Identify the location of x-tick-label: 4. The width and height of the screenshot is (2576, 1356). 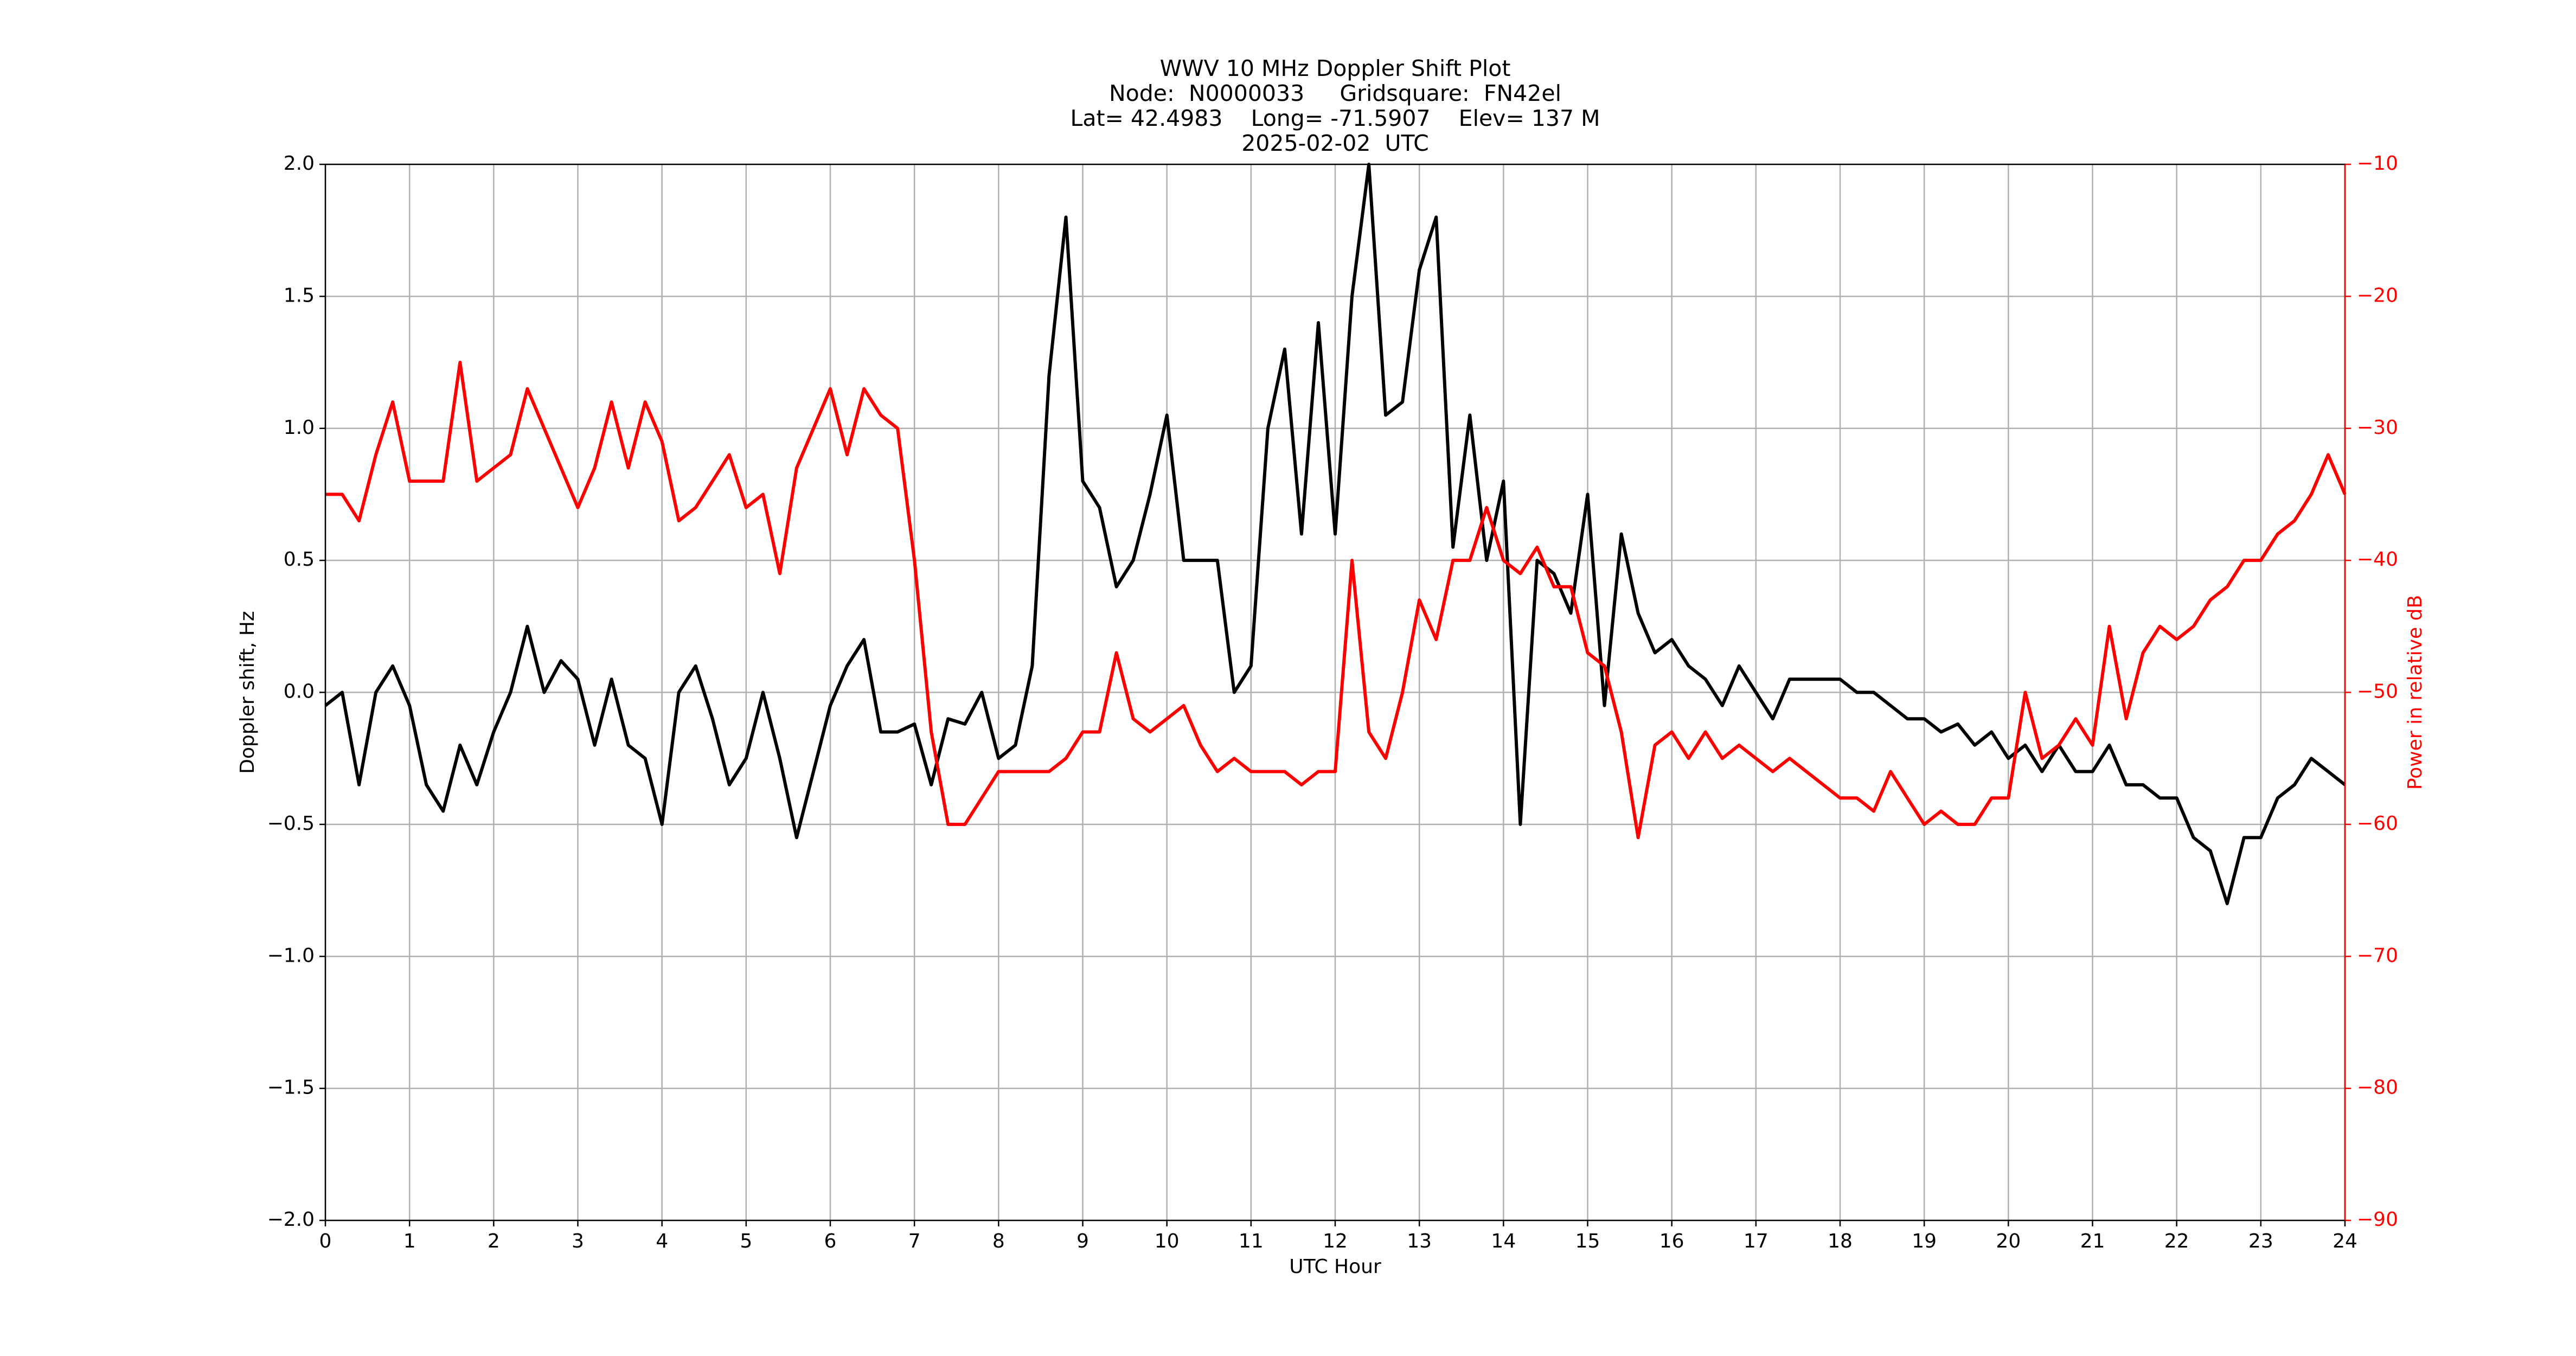
(662, 1241).